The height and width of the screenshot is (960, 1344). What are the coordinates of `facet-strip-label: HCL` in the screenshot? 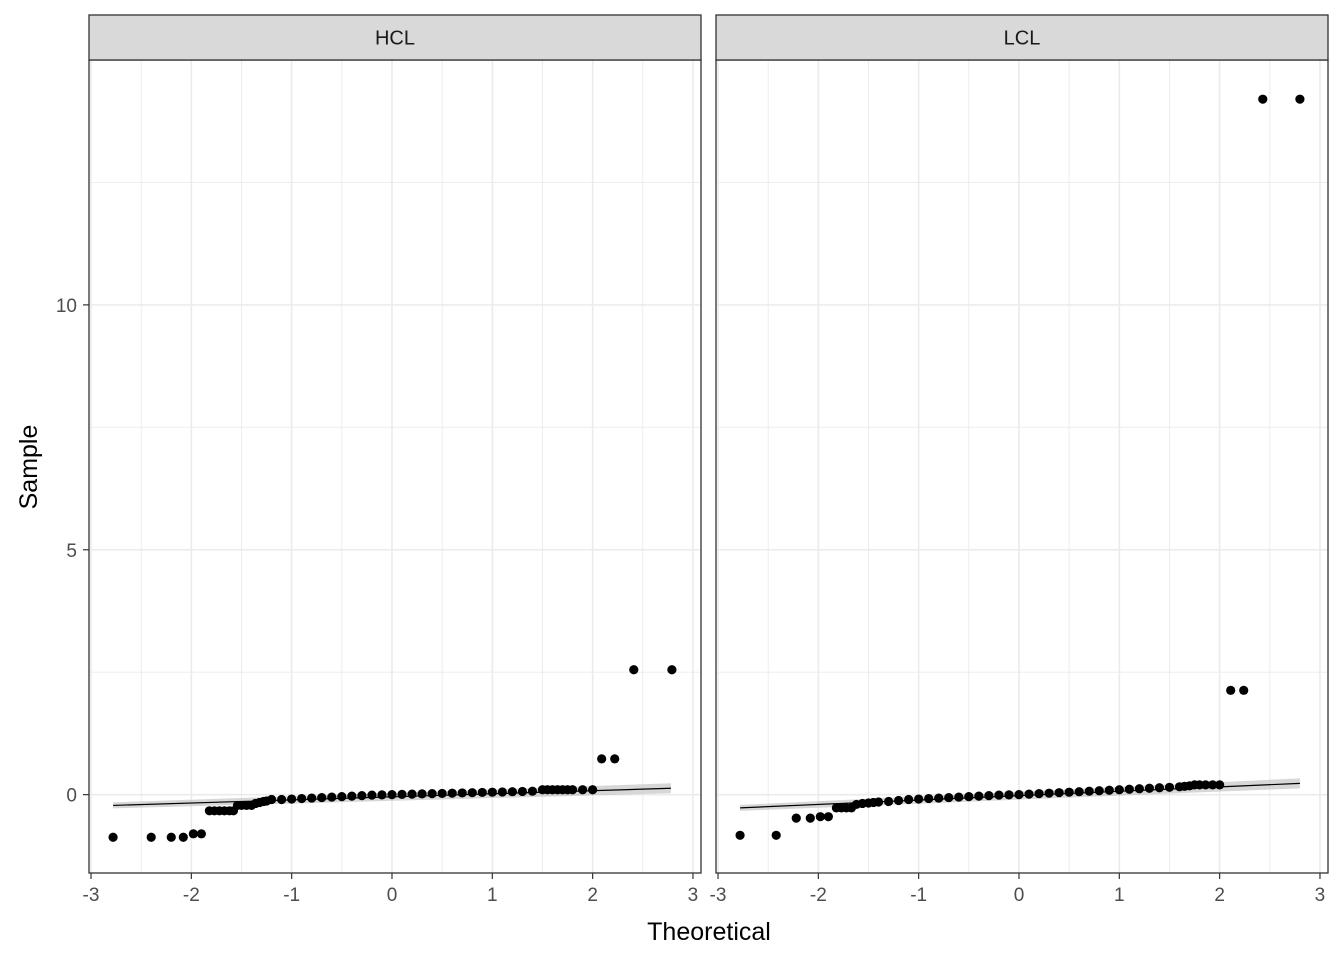 It's located at (395, 39).